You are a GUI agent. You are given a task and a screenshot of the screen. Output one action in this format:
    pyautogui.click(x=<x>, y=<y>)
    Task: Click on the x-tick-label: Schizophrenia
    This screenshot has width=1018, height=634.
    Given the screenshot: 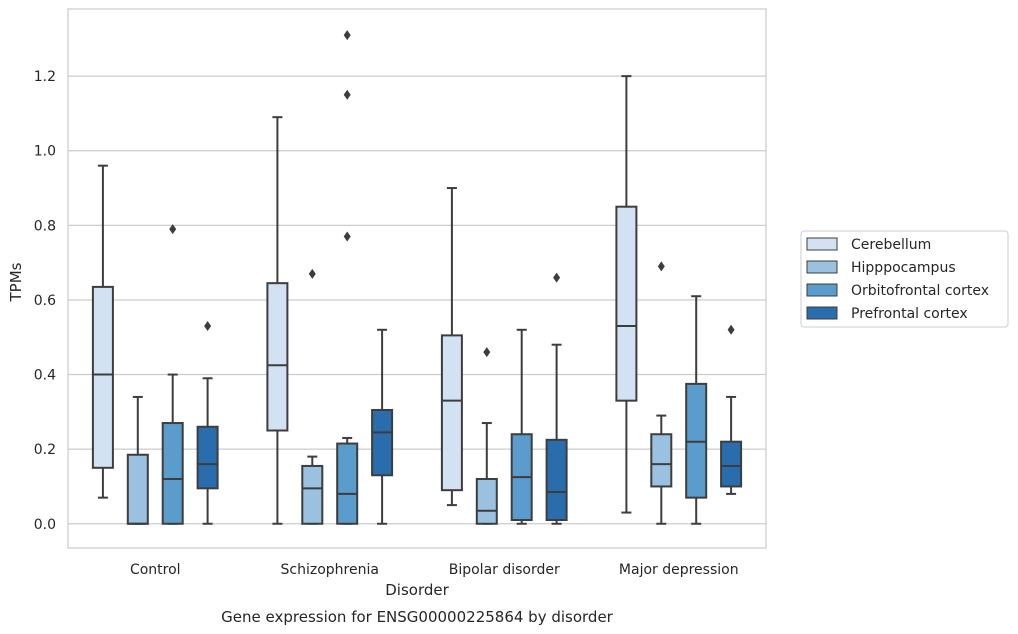 What is the action you would take?
    pyautogui.click(x=330, y=570)
    